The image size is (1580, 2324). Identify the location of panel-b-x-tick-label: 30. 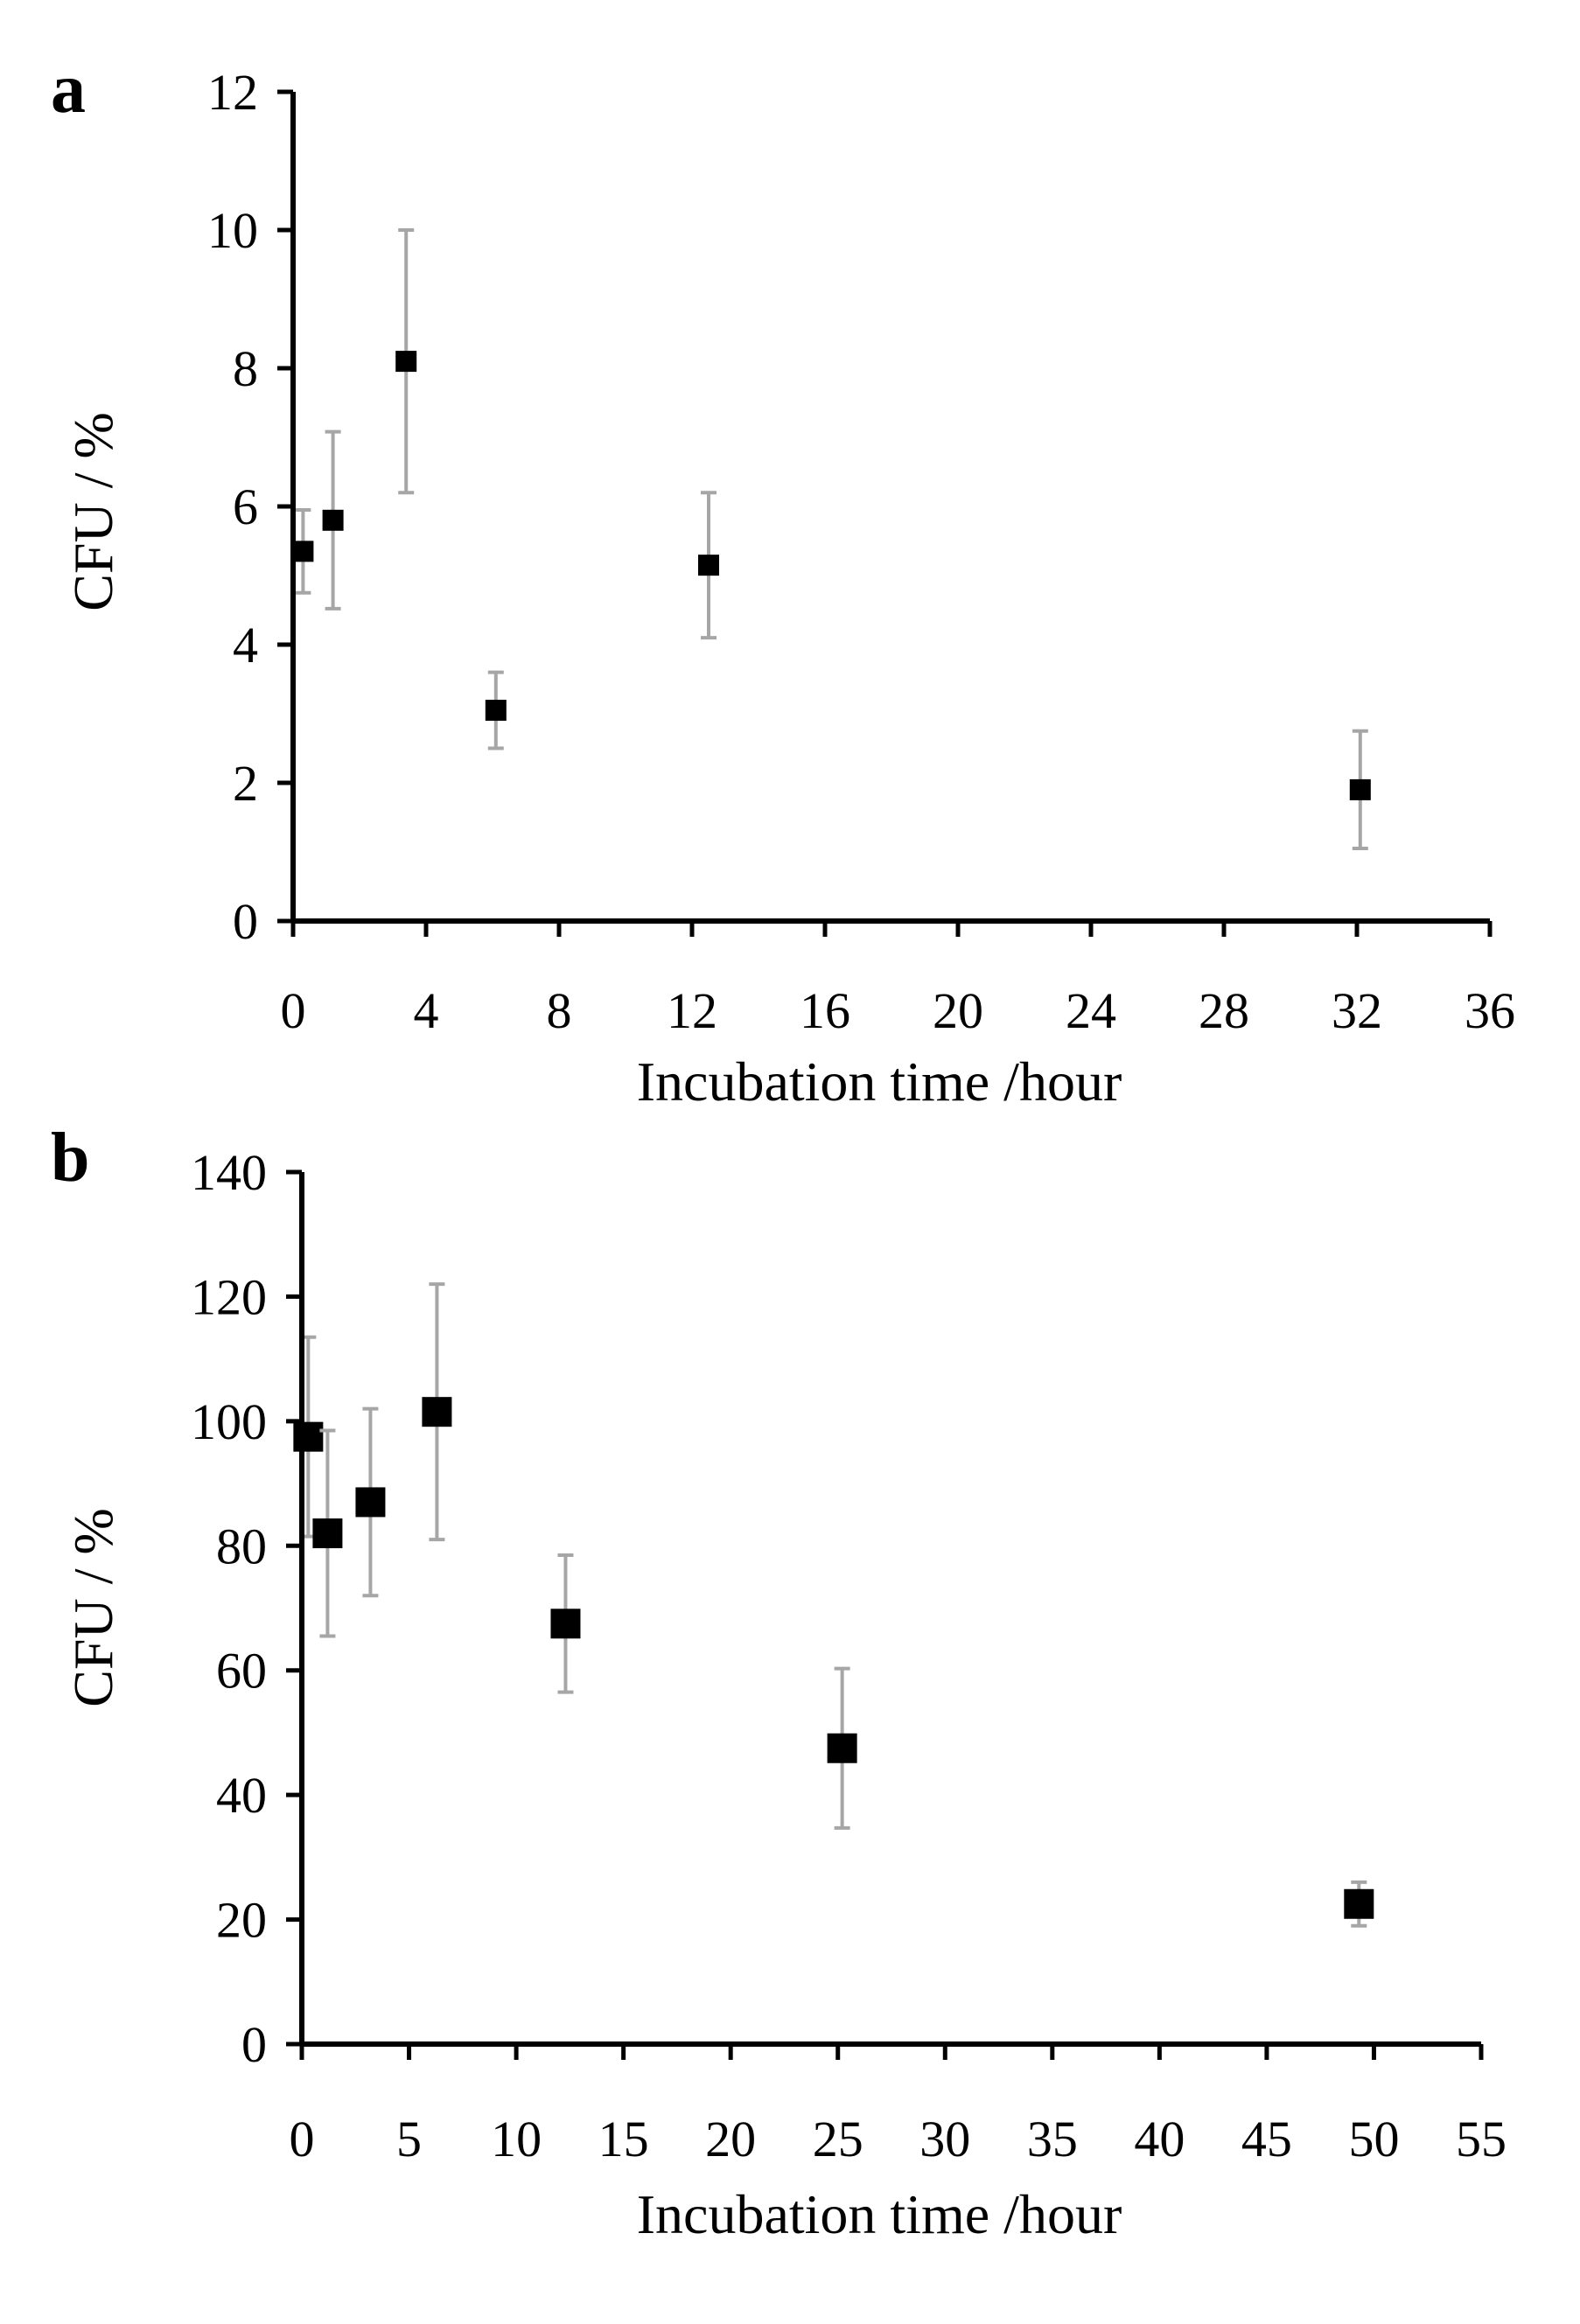
(945, 2139).